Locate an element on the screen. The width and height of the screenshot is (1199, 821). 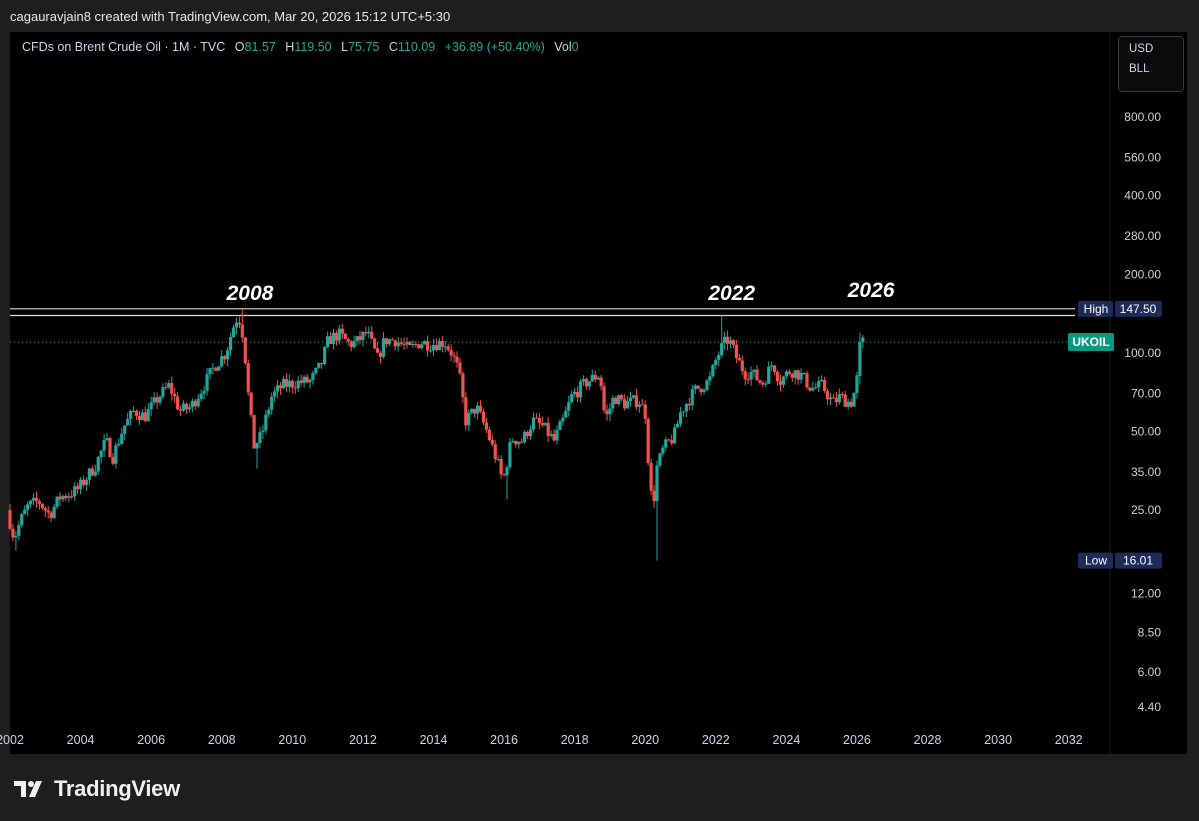
tradingview-logo-icon is located at coordinates (28, 789).